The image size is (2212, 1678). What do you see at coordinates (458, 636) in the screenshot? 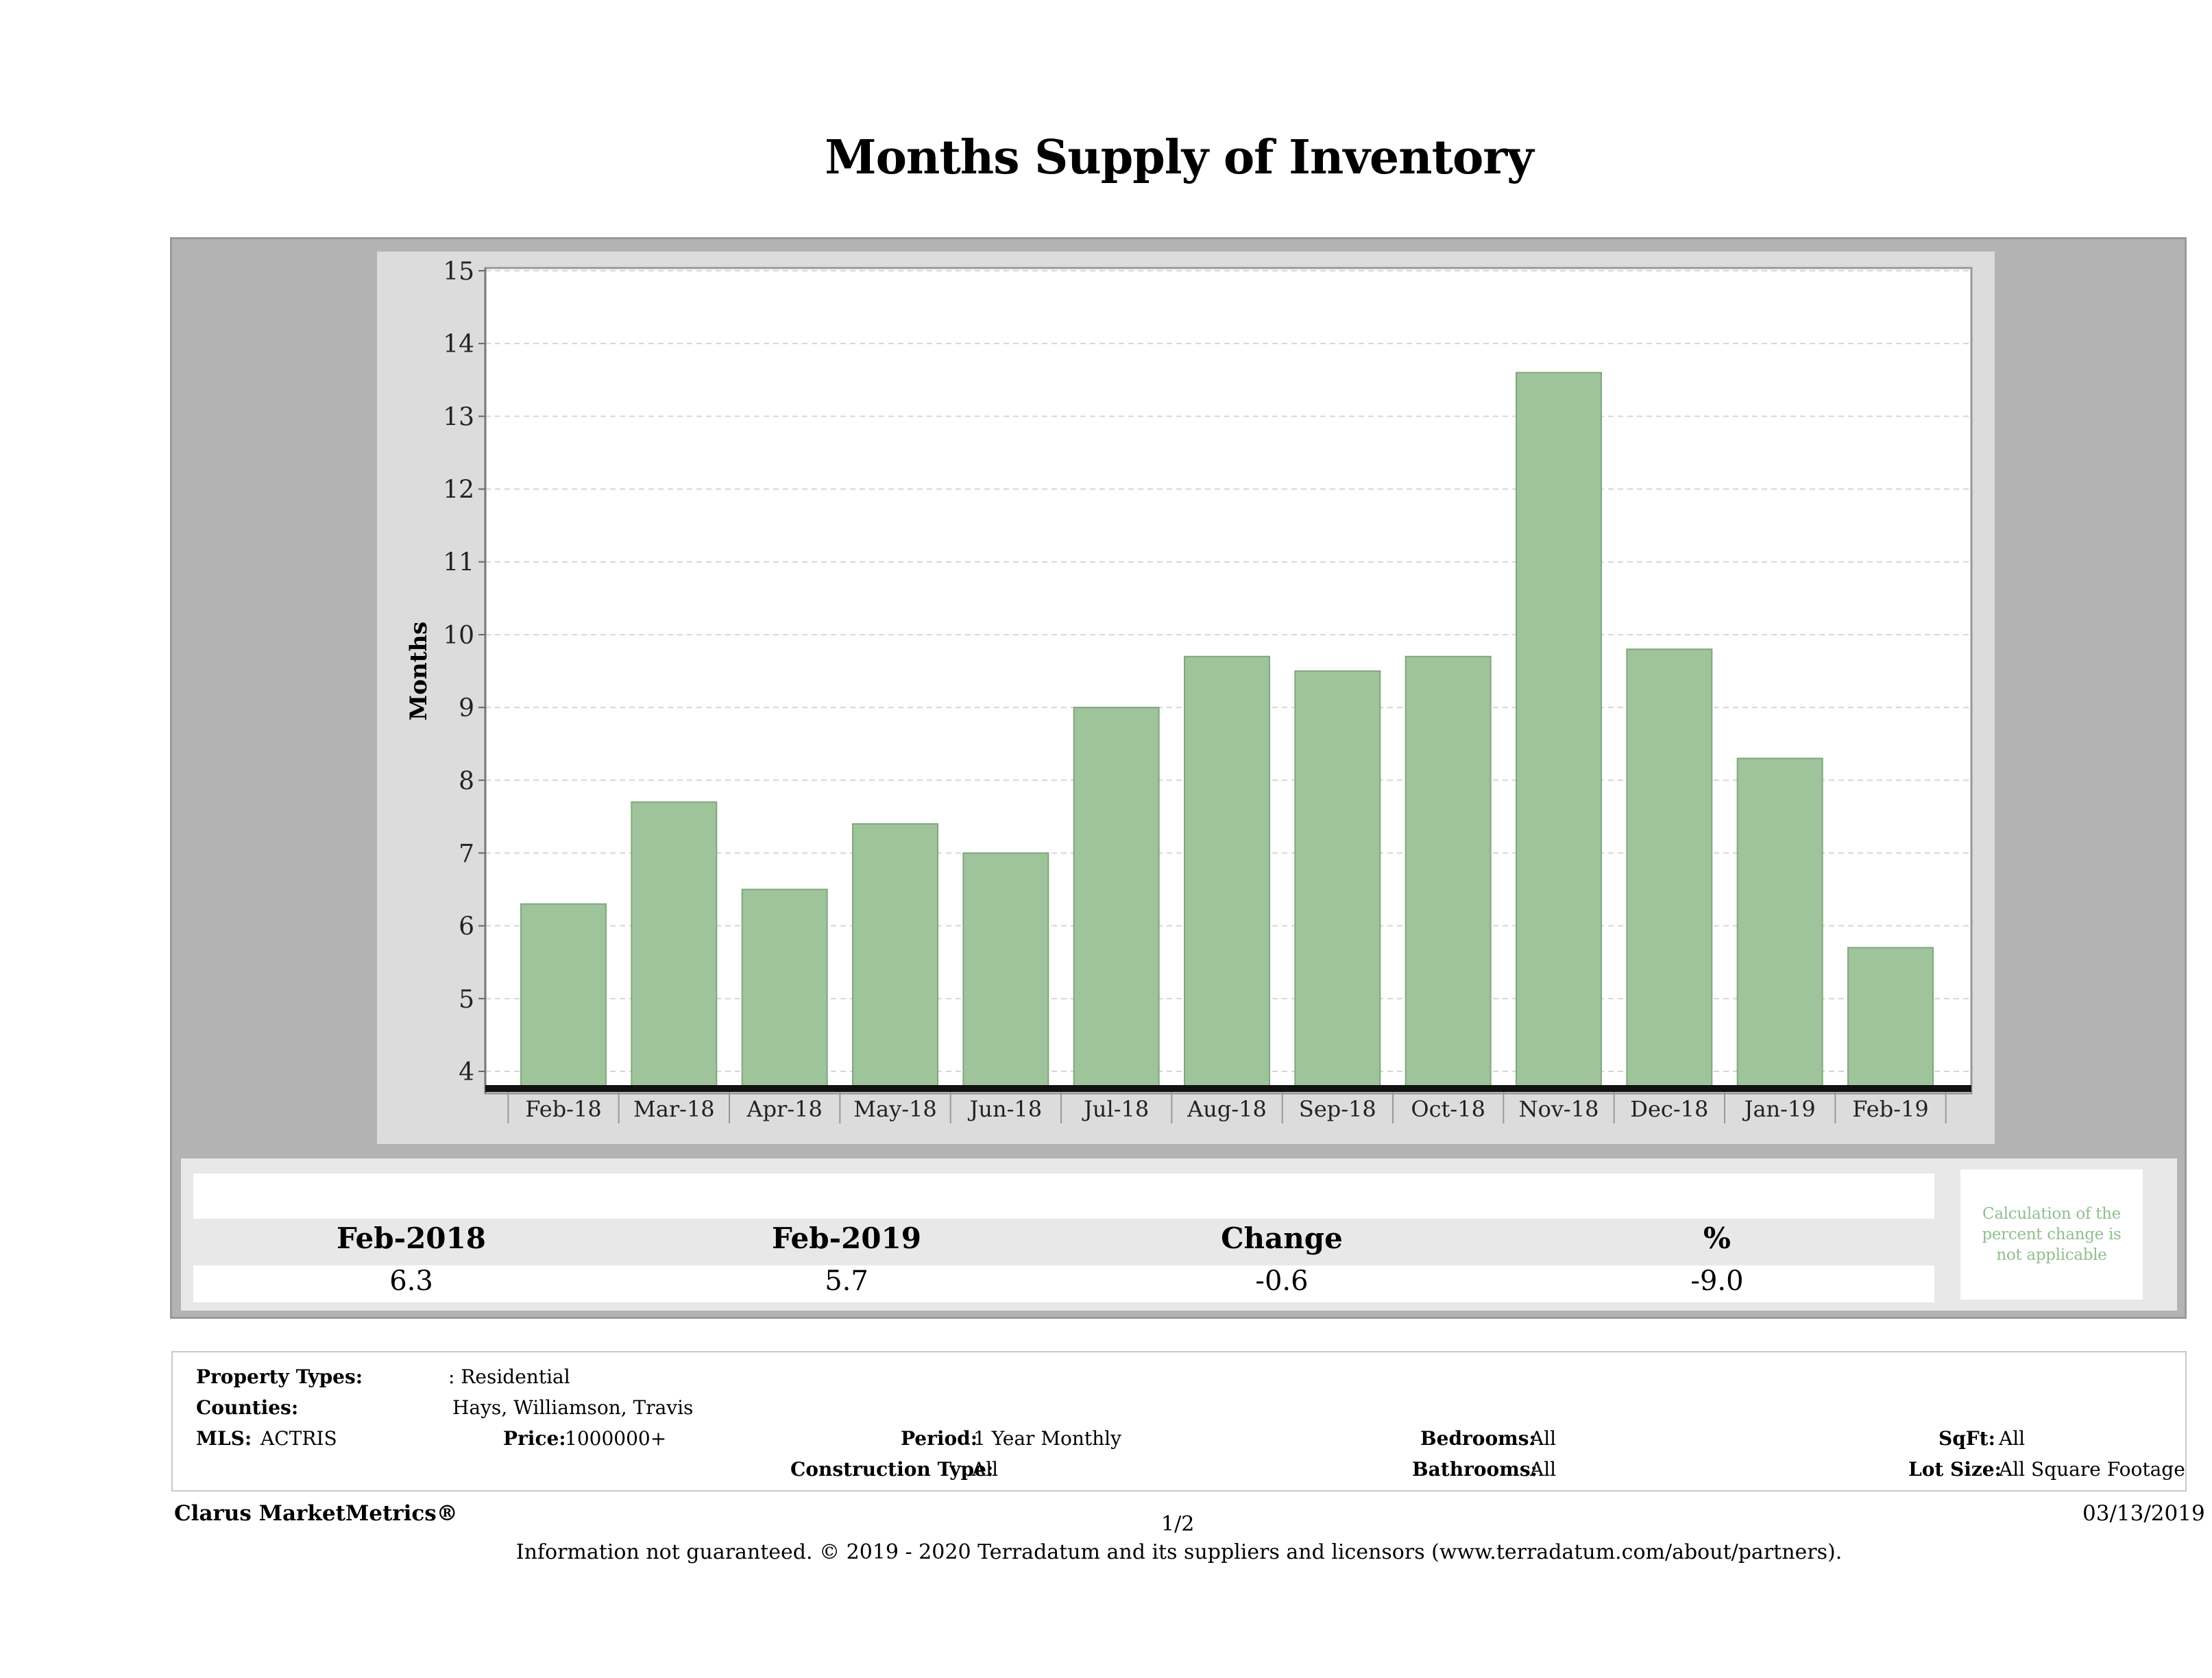
I see `y-tick-label: 10` at bounding box center [458, 636].